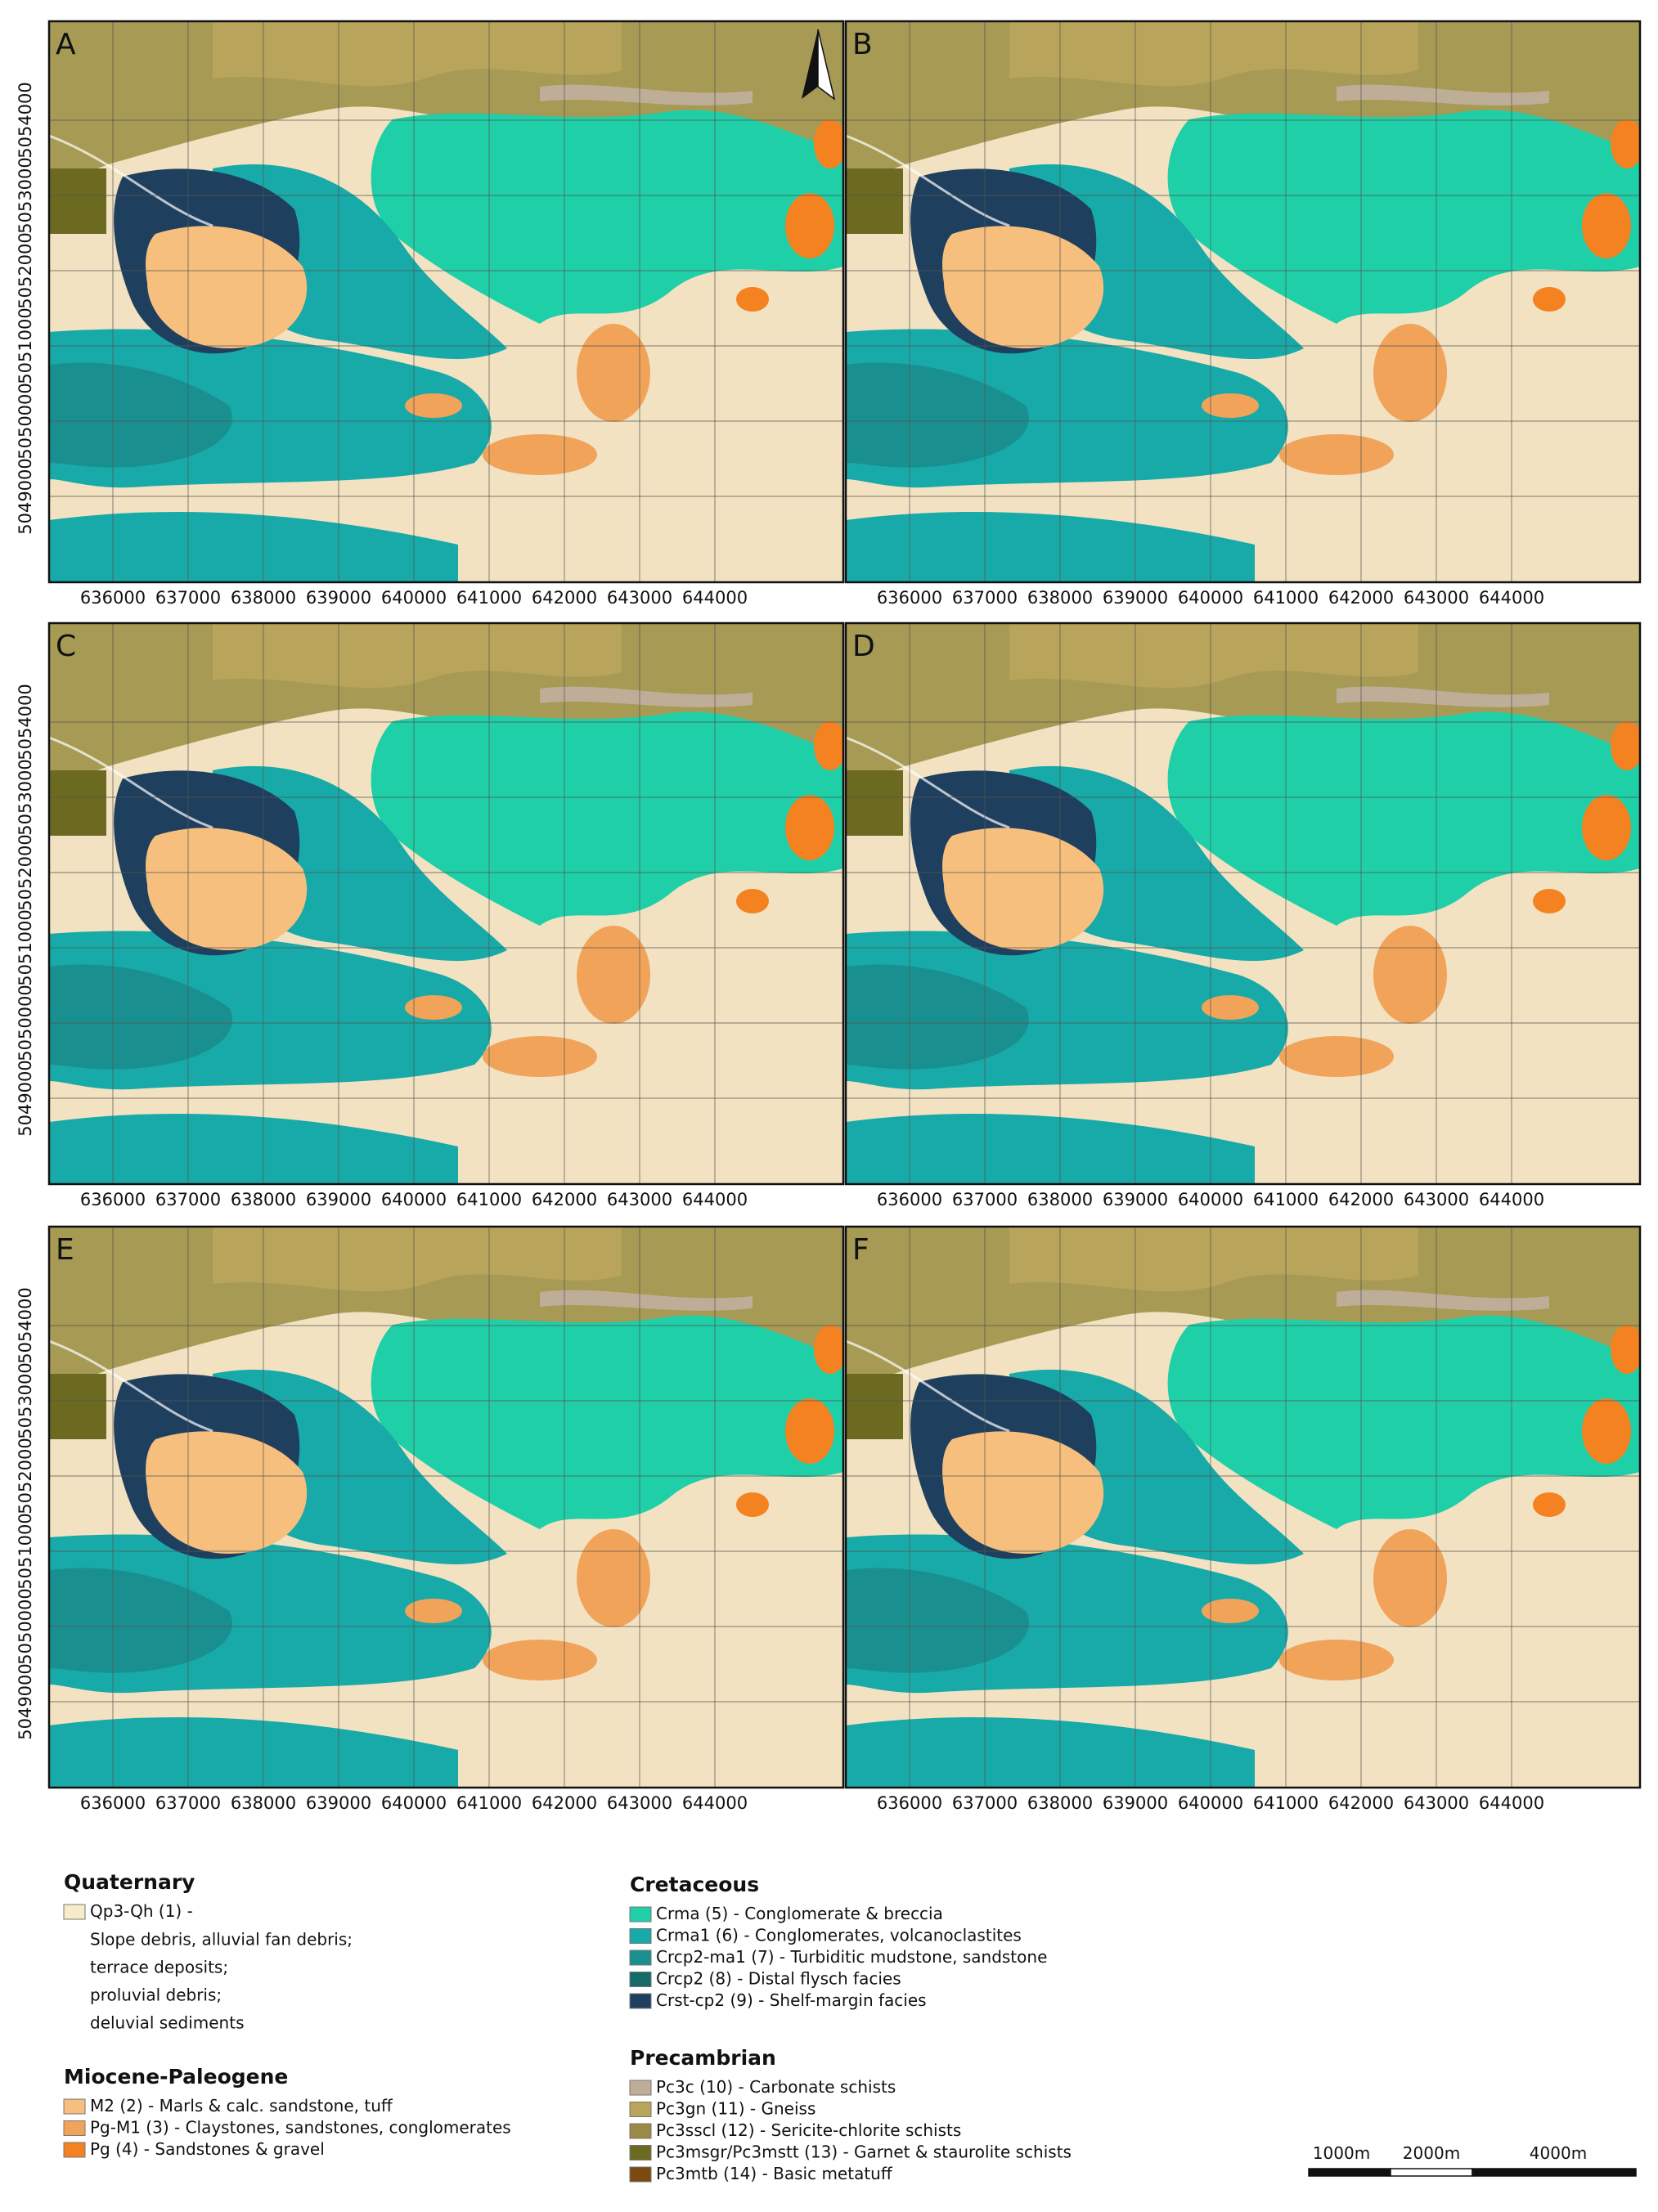 The height and width of the screenshot is (2212, 1658). I want to click on panel-letter: E, so click(65, 1250).